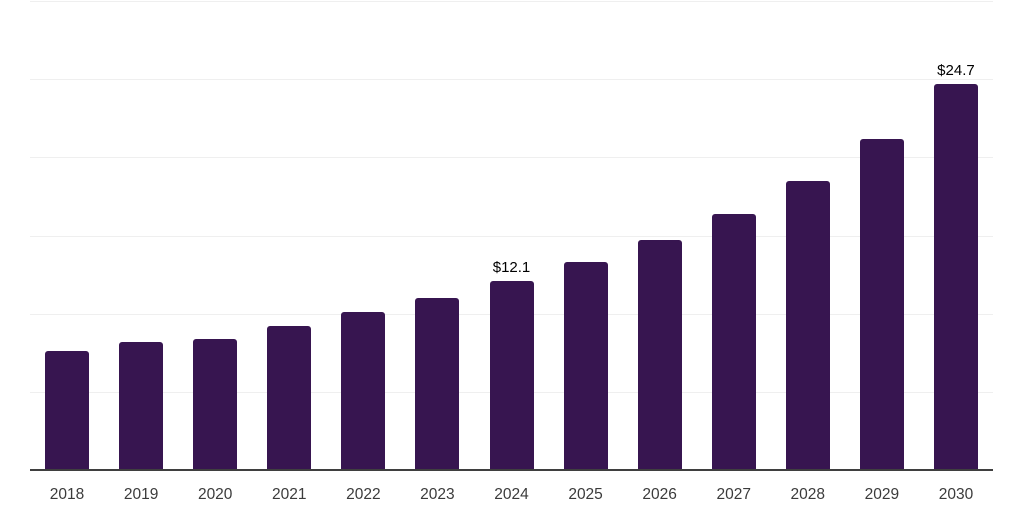  I want to click on x-tick-2022: 2022, so click(363, 494).